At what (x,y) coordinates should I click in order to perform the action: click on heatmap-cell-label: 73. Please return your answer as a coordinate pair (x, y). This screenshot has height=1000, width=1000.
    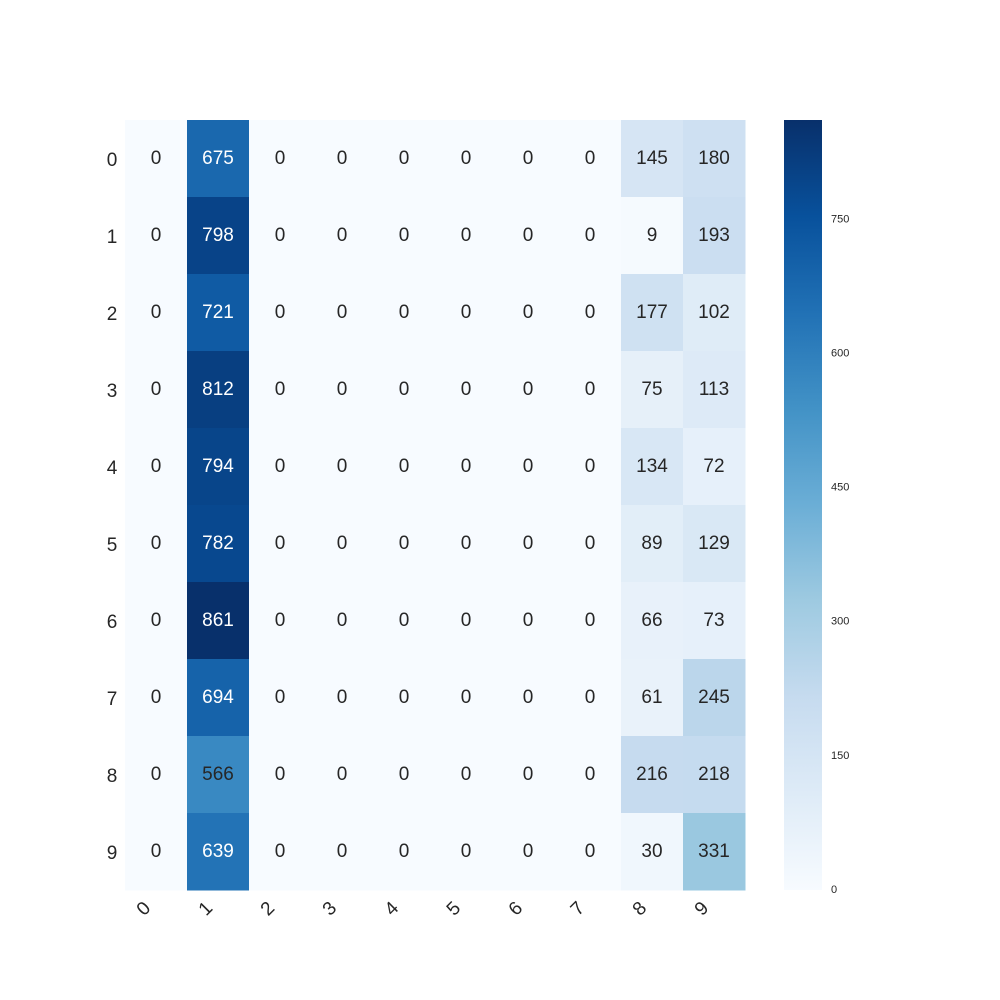
    Looking at the image, I should click on (713, 620).